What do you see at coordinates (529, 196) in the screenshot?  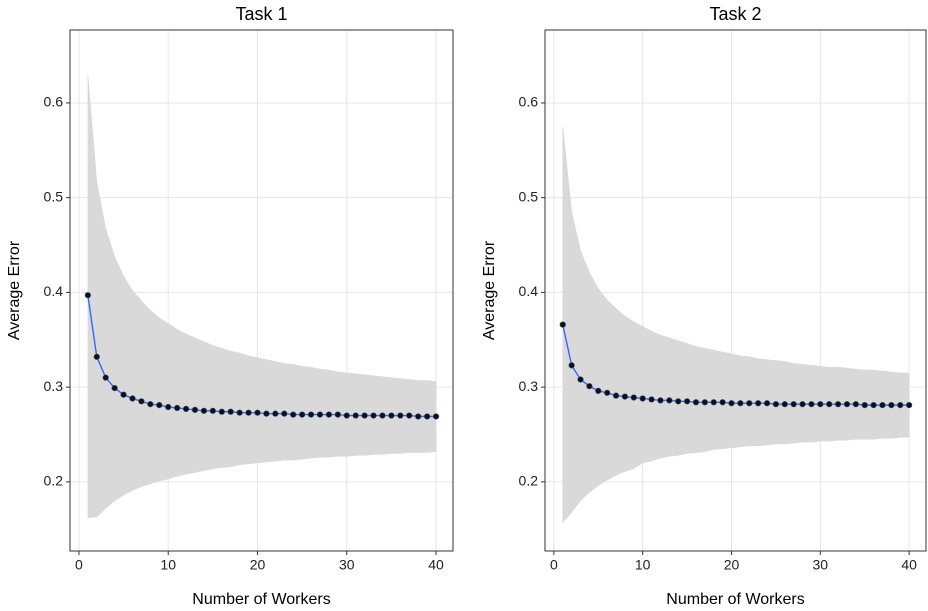 I see `y-tick-label: 0.5` at bounding box center [529, 196].